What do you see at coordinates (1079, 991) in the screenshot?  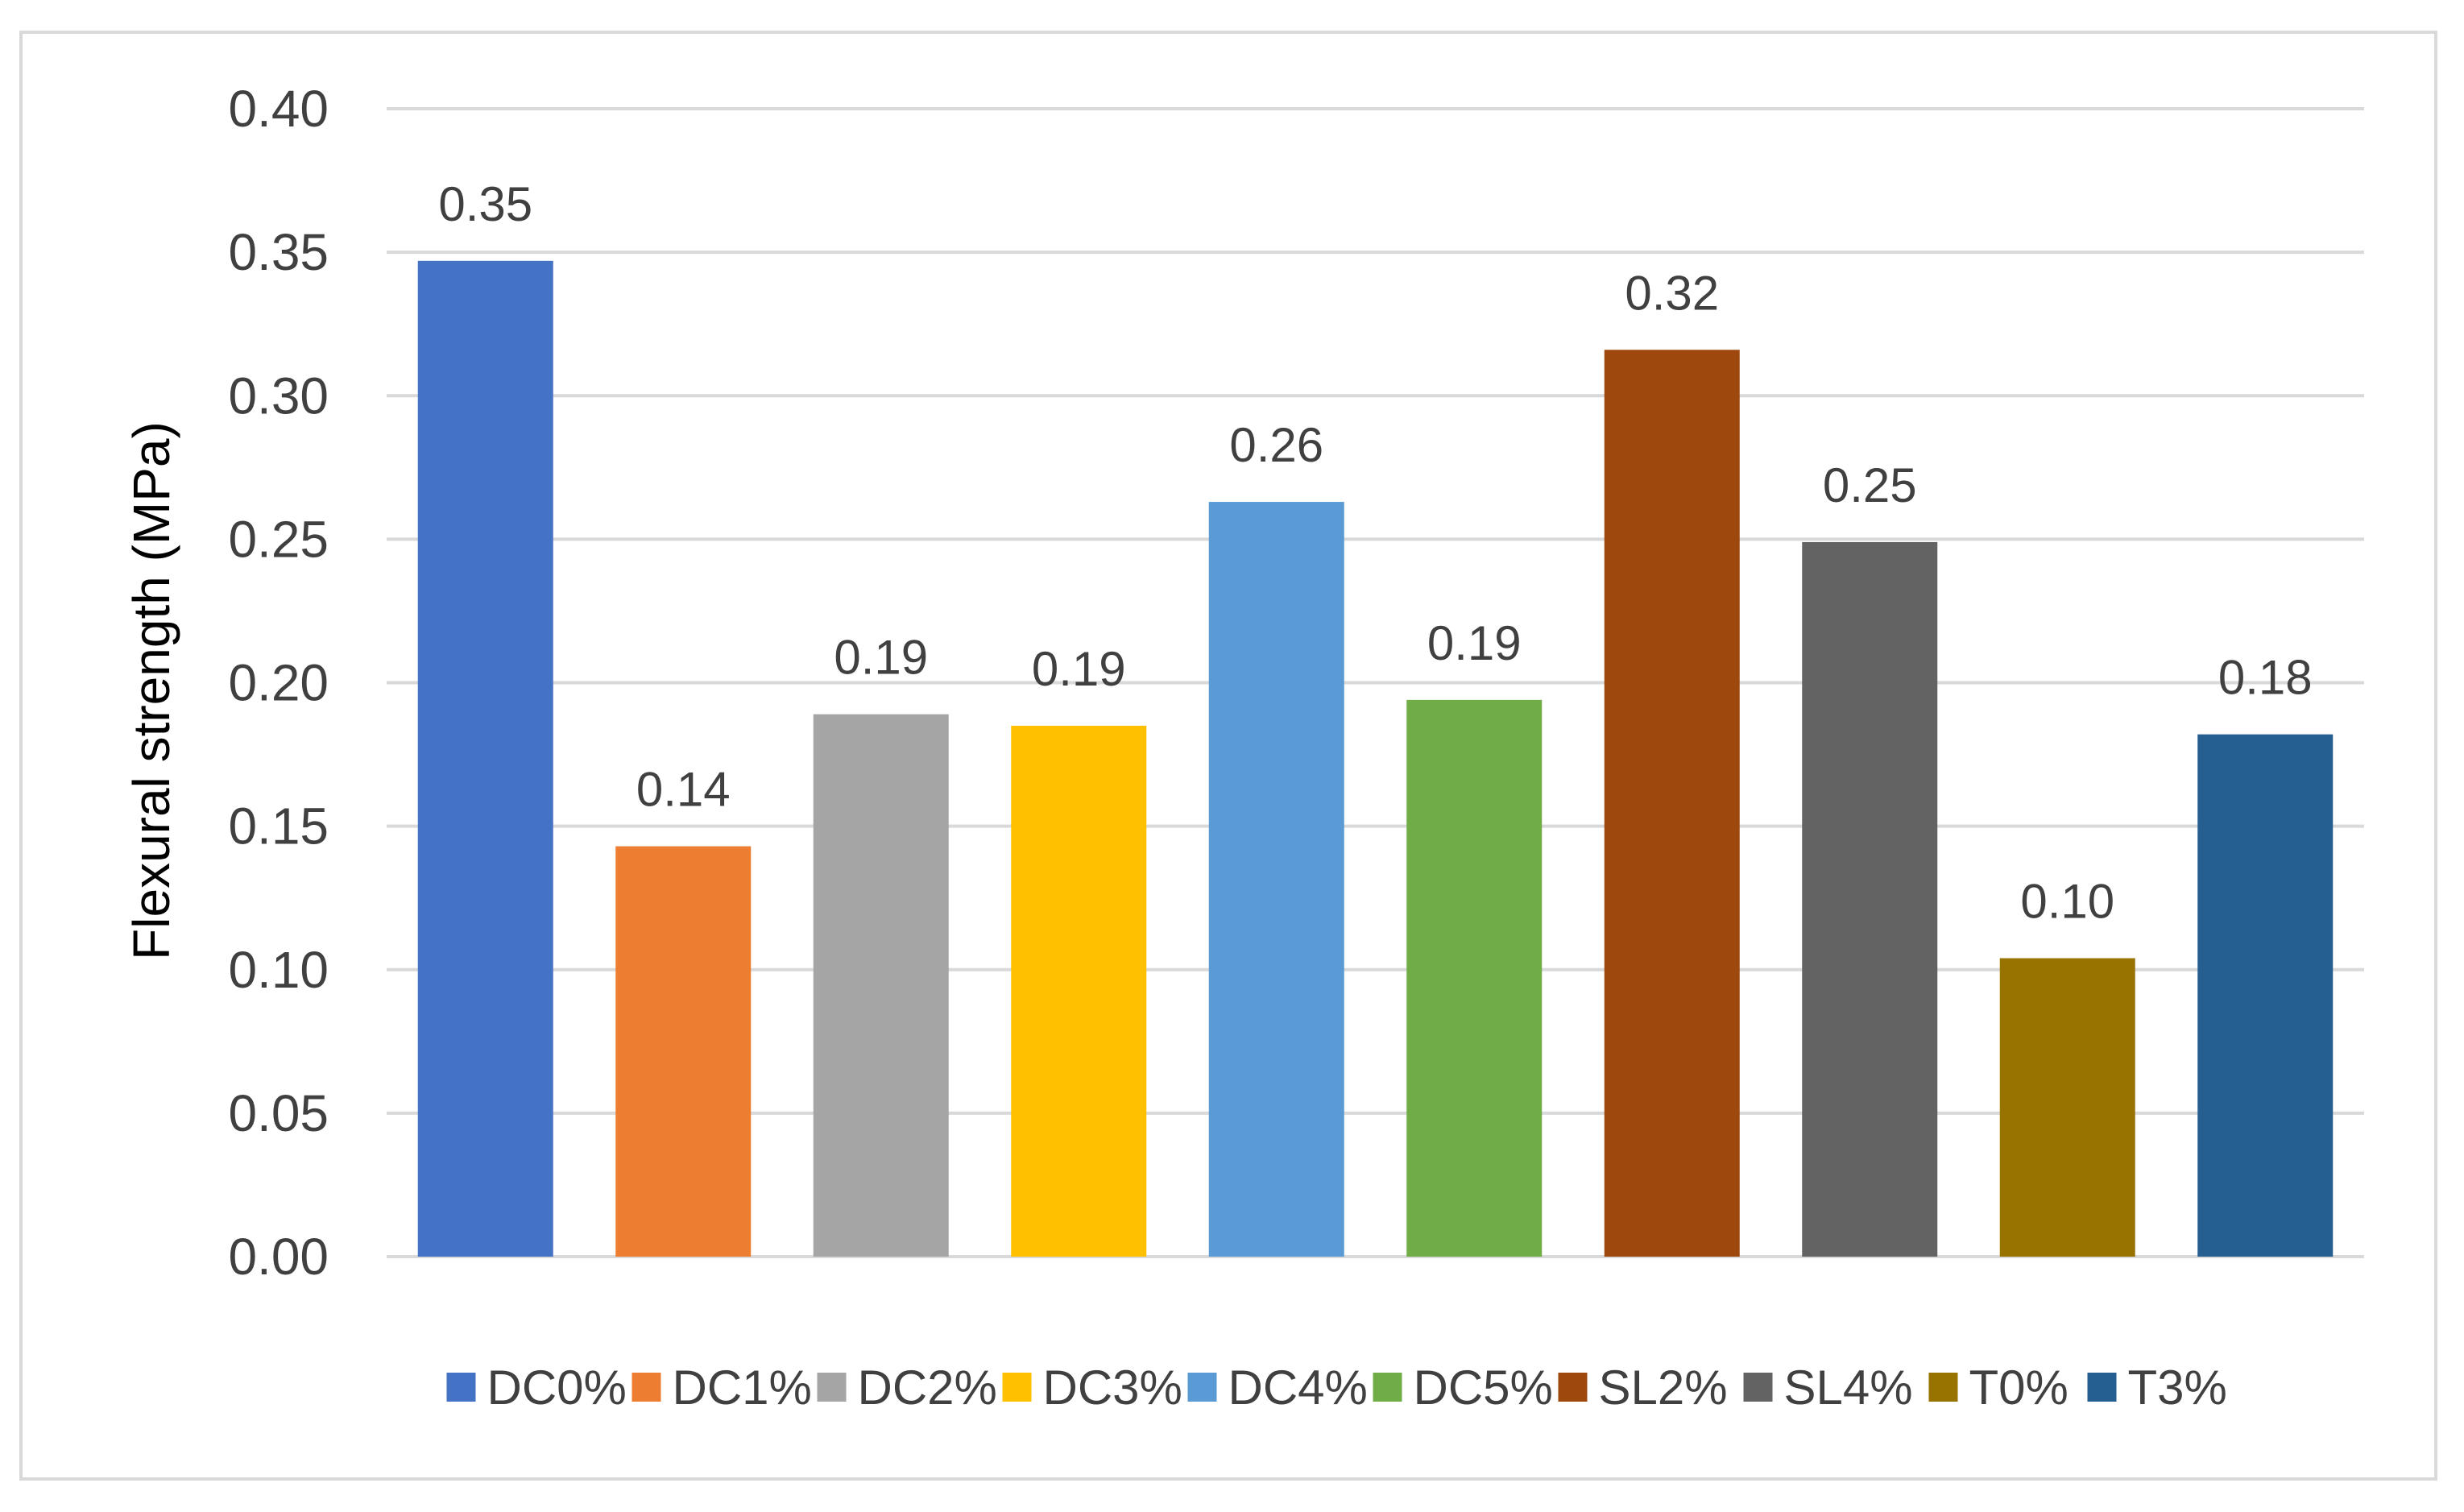 I see `bar-DC3%` at bounding box center [1079, 991].